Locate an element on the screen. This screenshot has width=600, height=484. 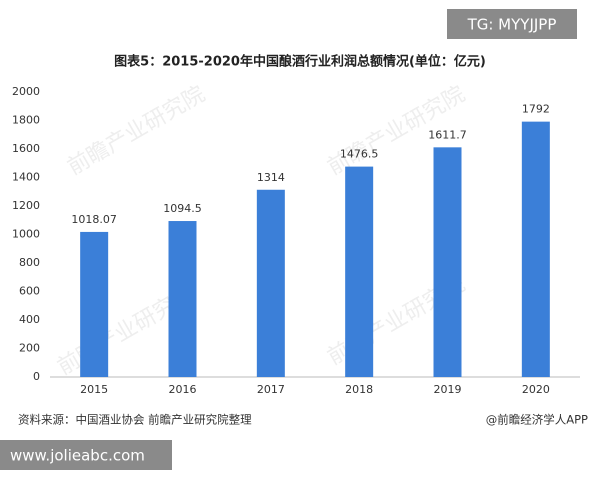
y-tick-label: 1000 is located at coordinates (26, 234).